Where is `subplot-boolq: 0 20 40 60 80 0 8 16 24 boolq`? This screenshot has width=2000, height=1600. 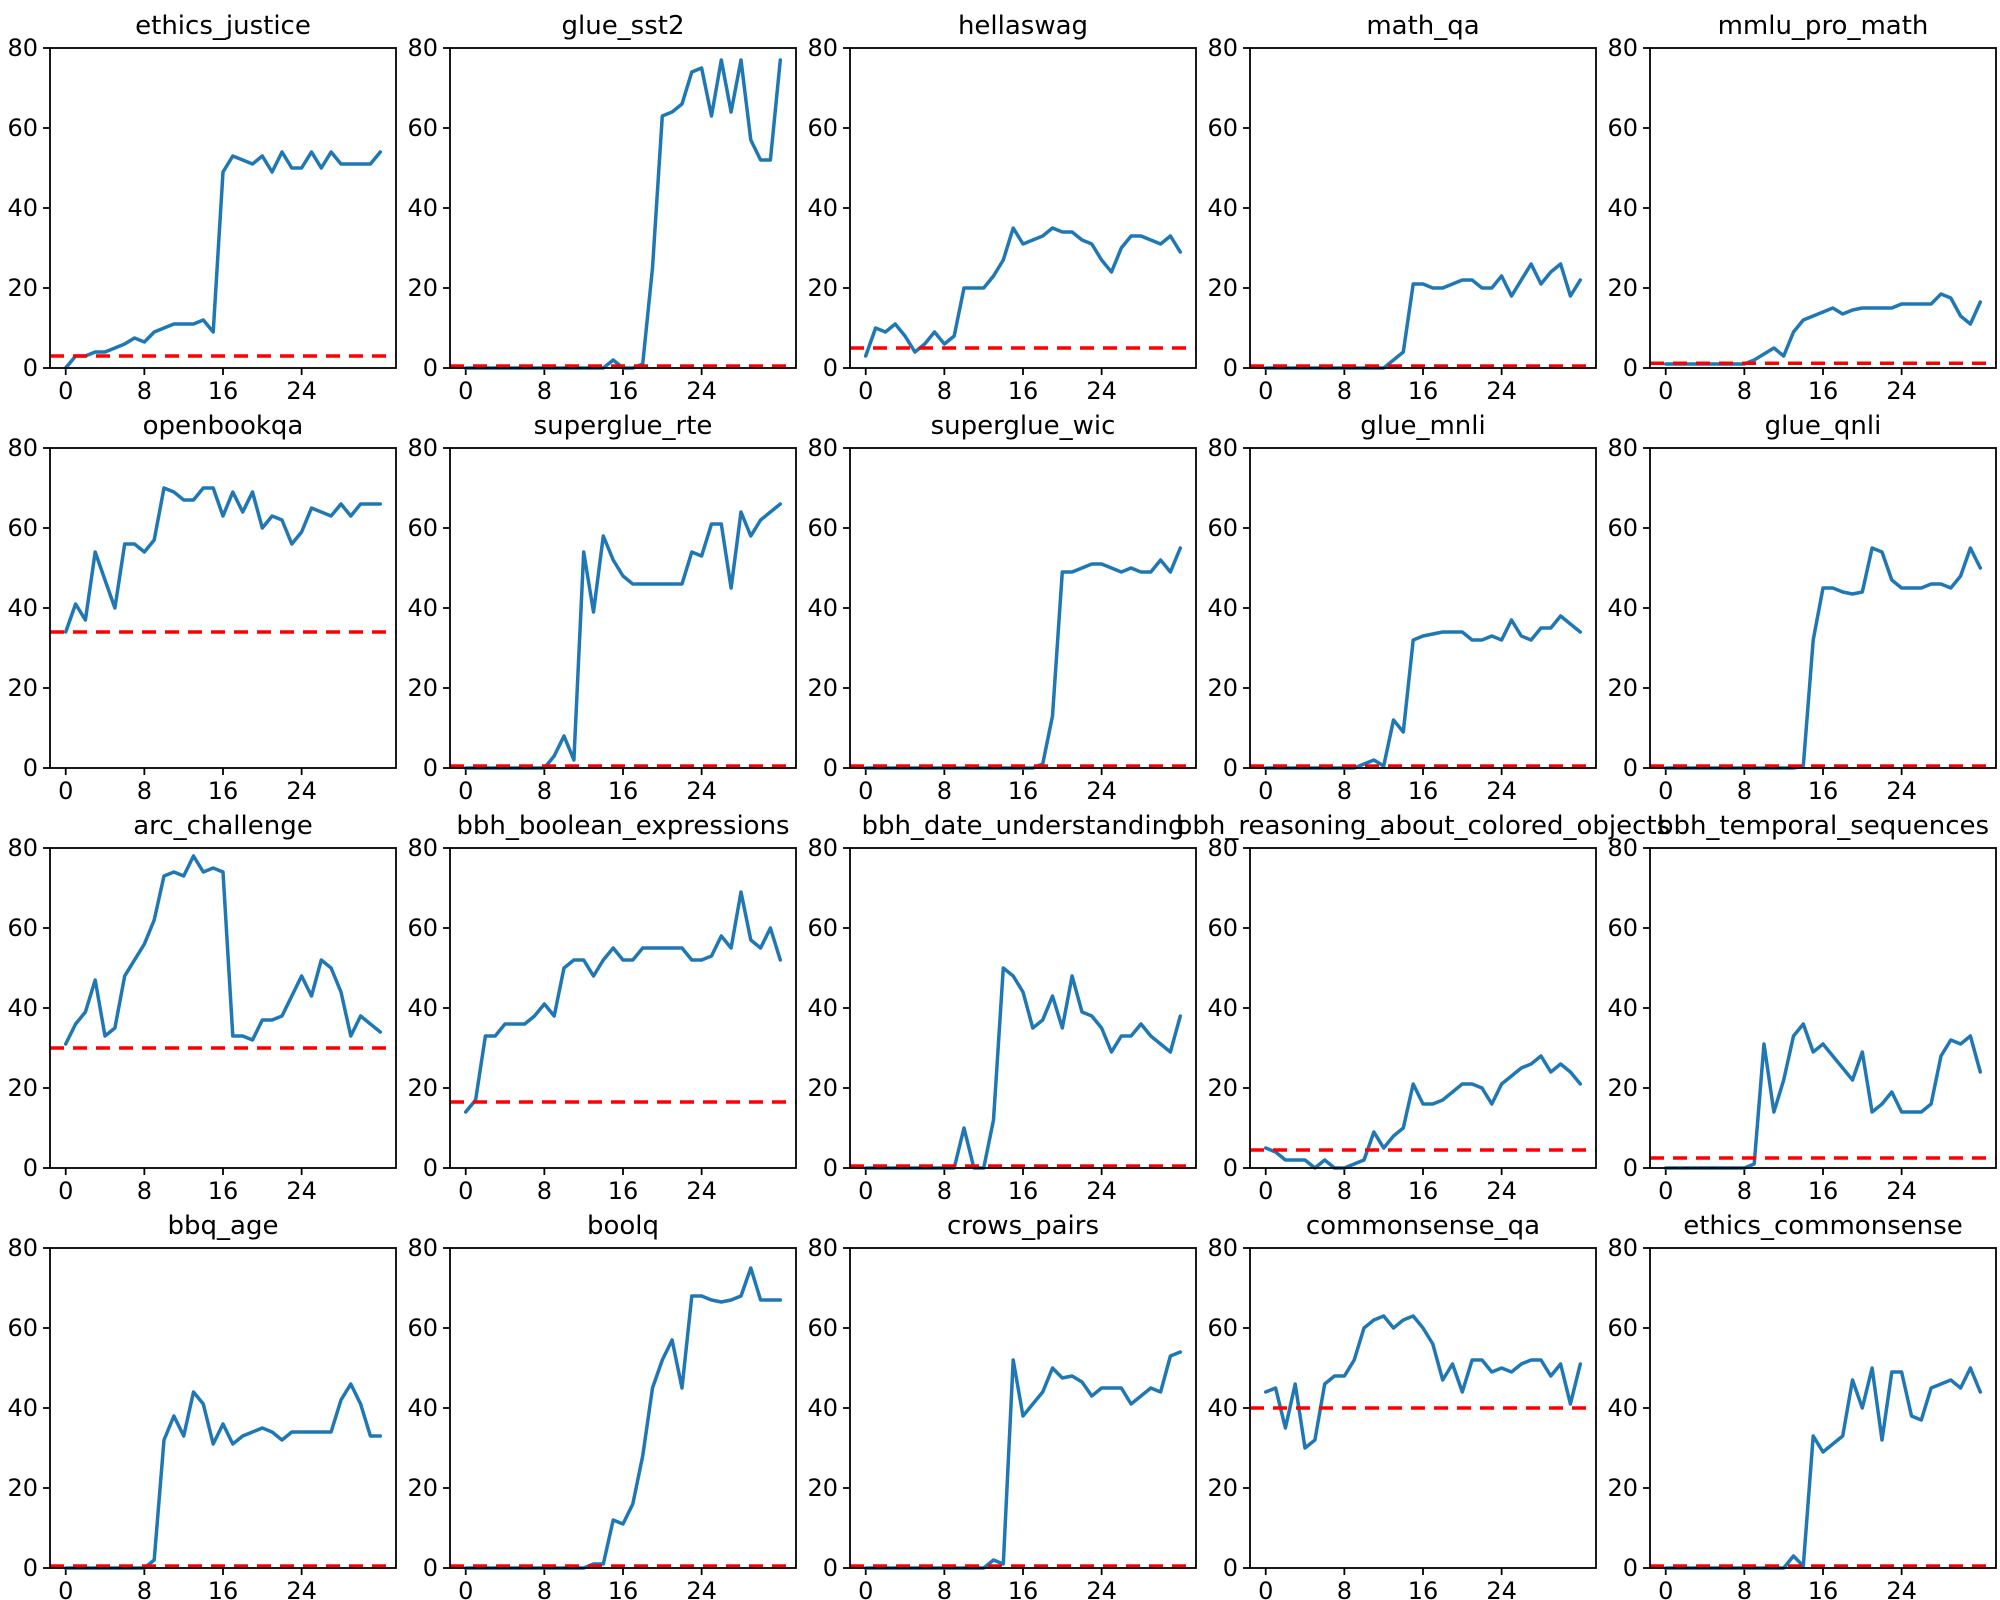 subplot-boolq: 0 20 40 60 80 0 8 16 24 boolq is located at coordinates (602, 1405).